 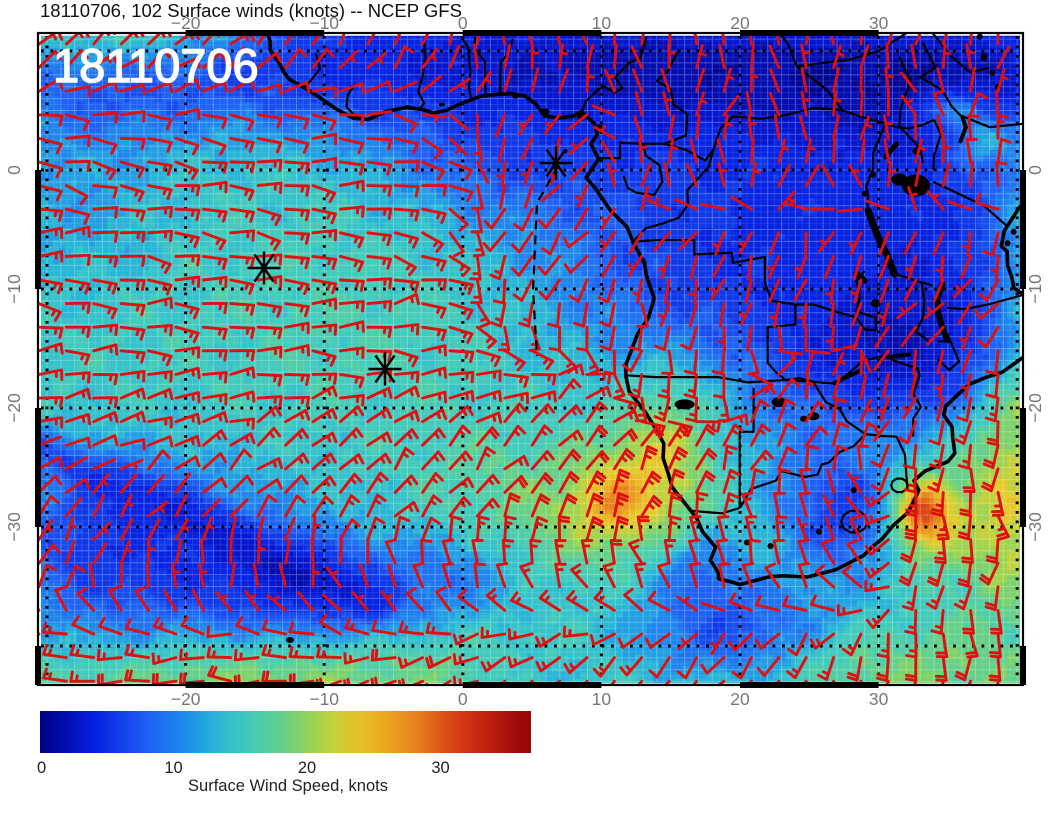 I want to click on svg-text: 18110706, so click(x=156, y=65).